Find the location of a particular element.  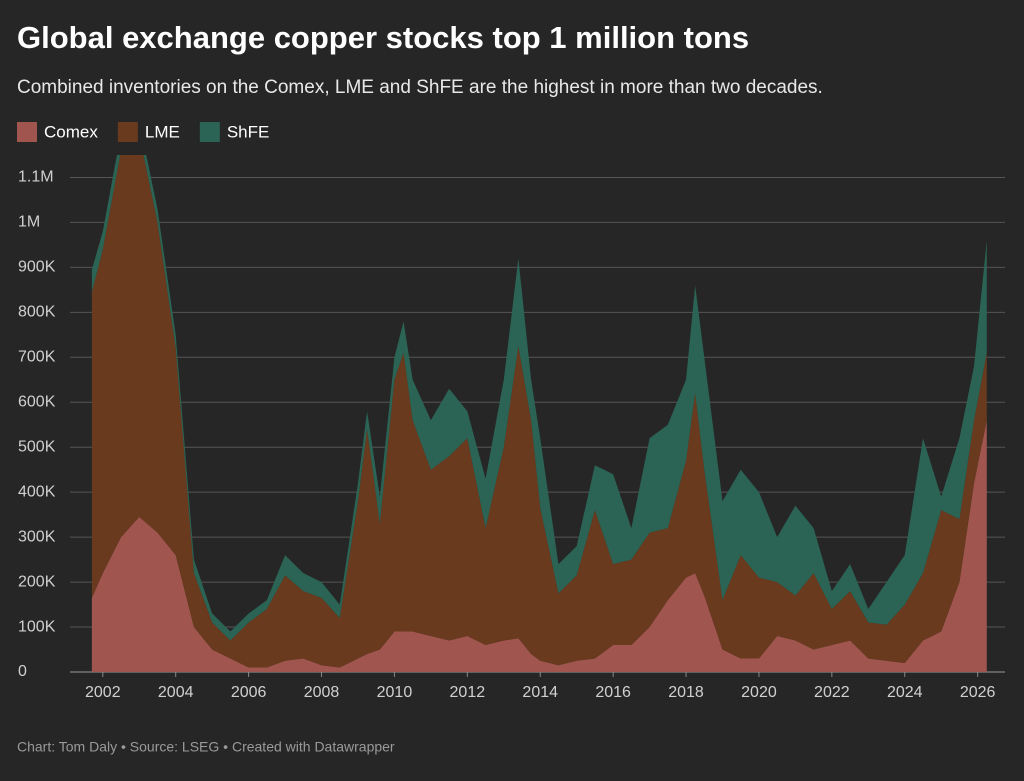

y-tick-label: 1.1M is located at coordinates (36, 177).